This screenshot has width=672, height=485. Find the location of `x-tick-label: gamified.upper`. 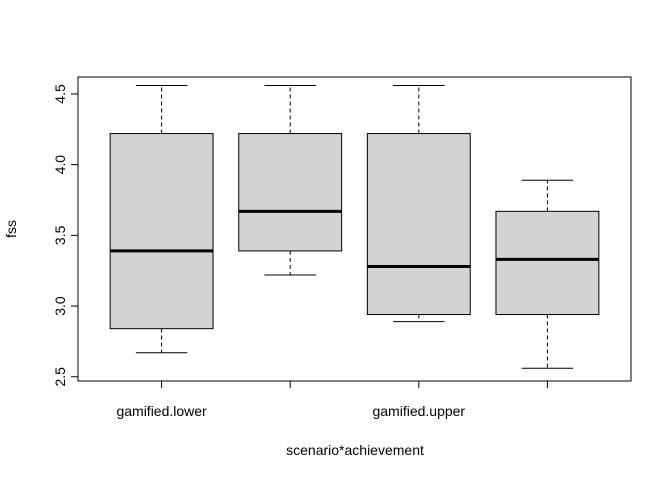

x-tick-label: gamified.upper is located at coordinates (418, 411).